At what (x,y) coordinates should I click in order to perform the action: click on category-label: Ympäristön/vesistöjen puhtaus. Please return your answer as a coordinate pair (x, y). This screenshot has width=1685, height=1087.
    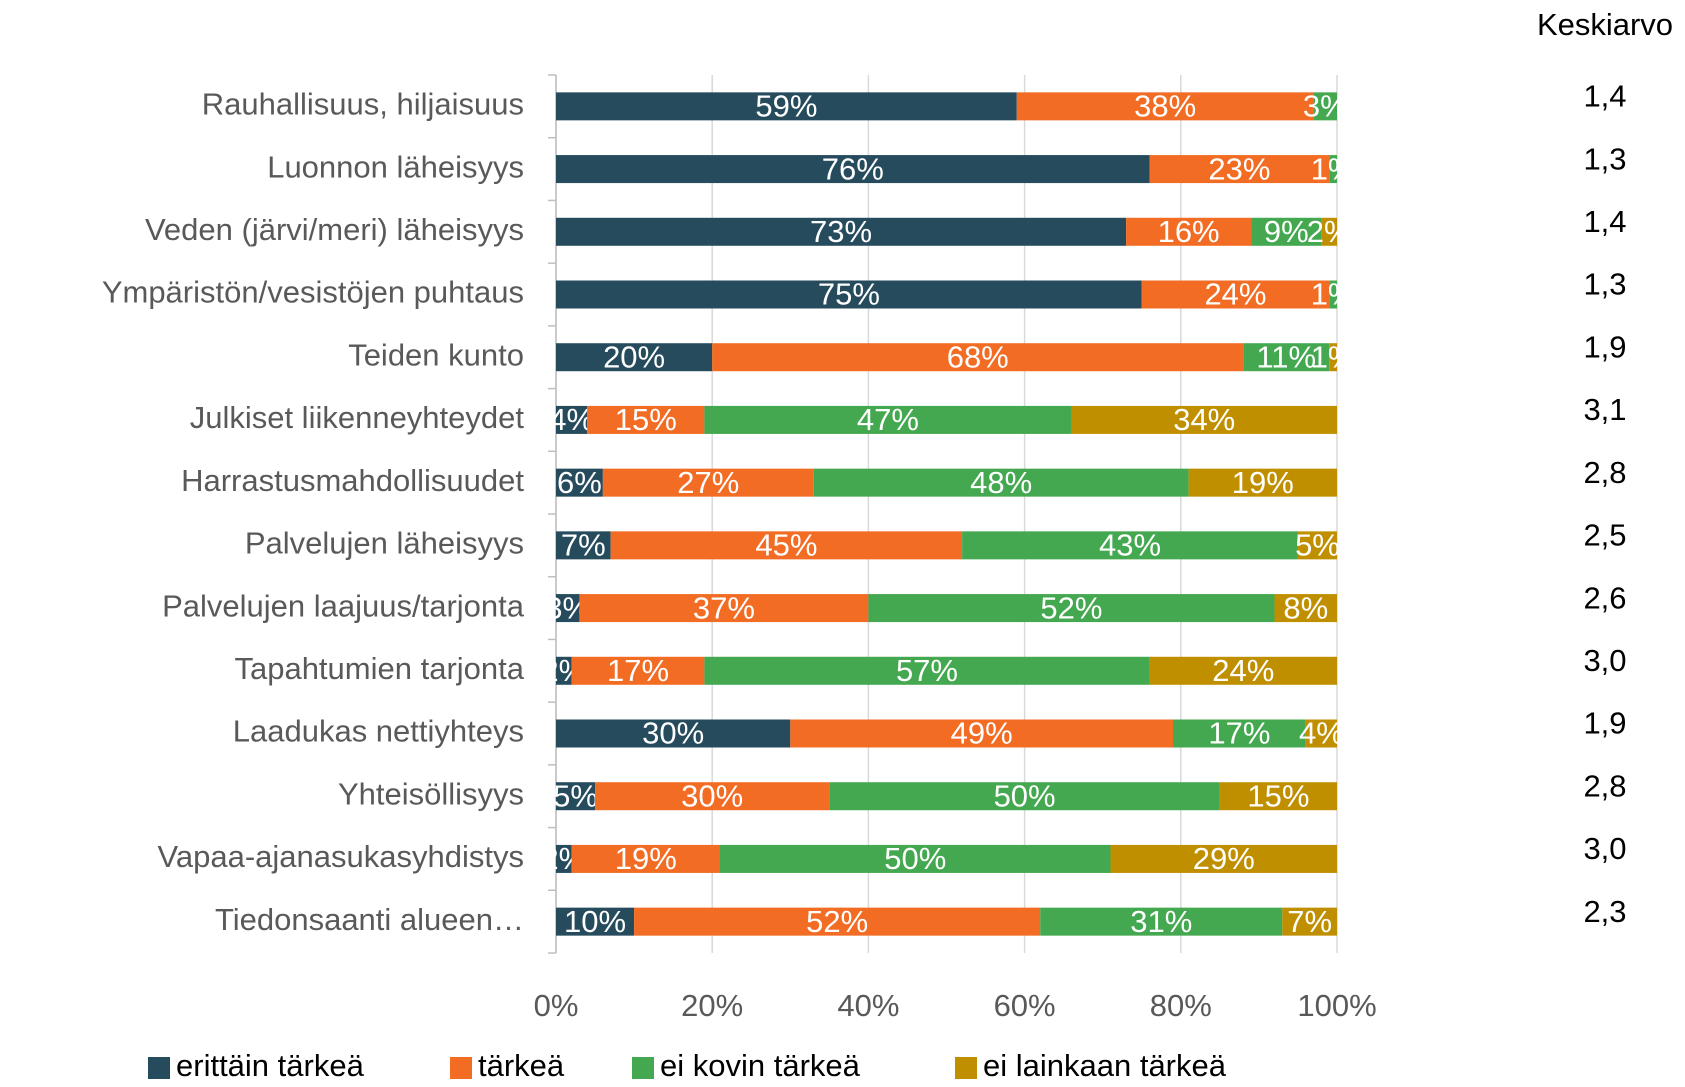
    Looking at the image, I should click on (313, 292).